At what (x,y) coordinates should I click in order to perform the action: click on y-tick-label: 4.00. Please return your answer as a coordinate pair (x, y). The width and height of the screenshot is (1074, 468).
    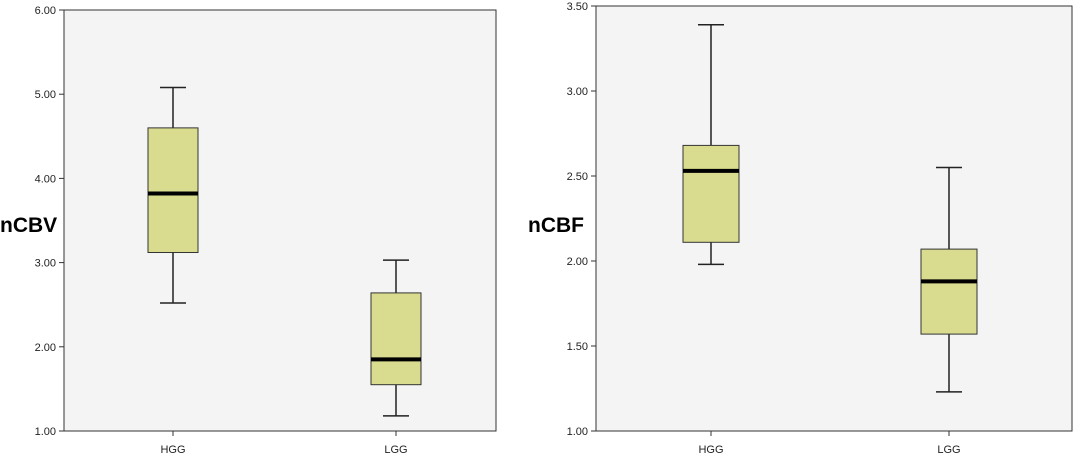
    Looking at the image, I should click on (45, 179).